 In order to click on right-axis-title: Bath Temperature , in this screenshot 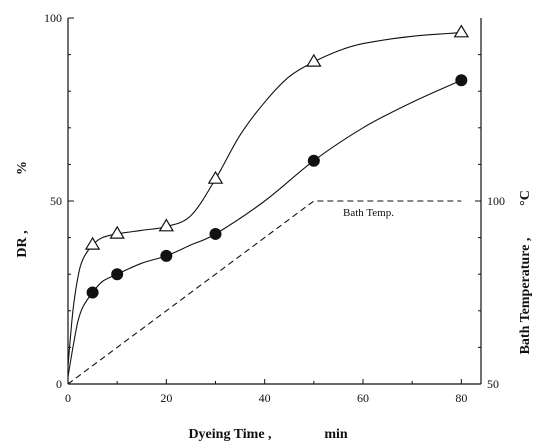, I will do `click(525, 296)`.